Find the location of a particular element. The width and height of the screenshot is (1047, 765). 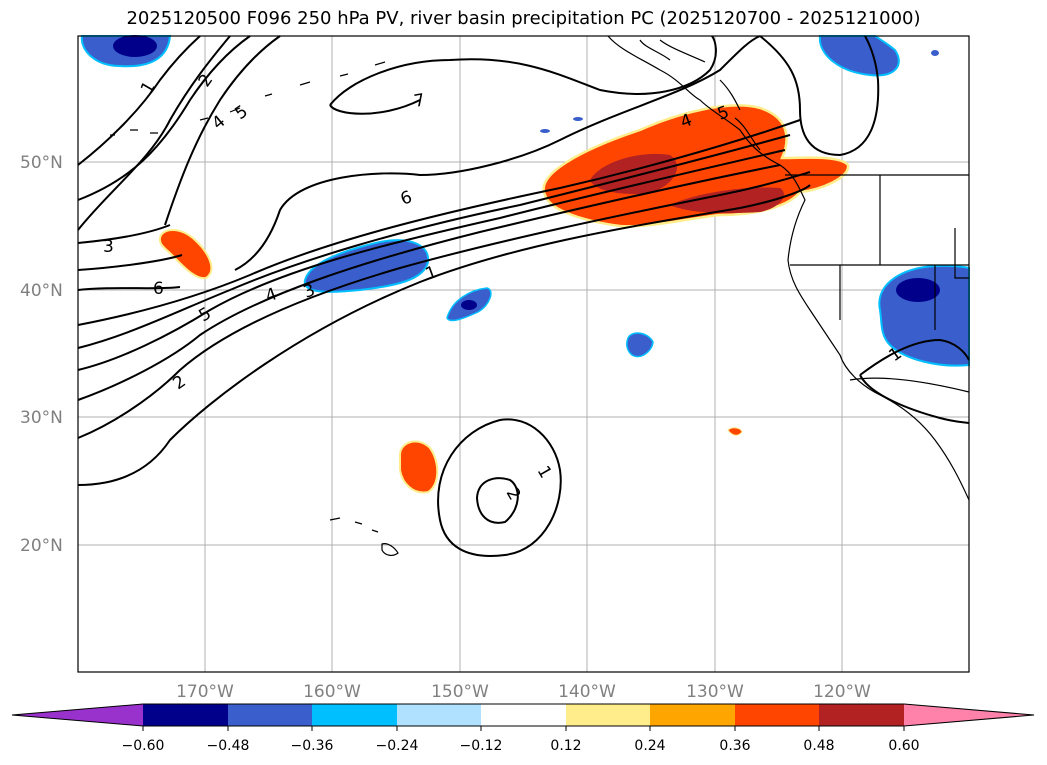

mexico-border is located at coordinates (909, 385).